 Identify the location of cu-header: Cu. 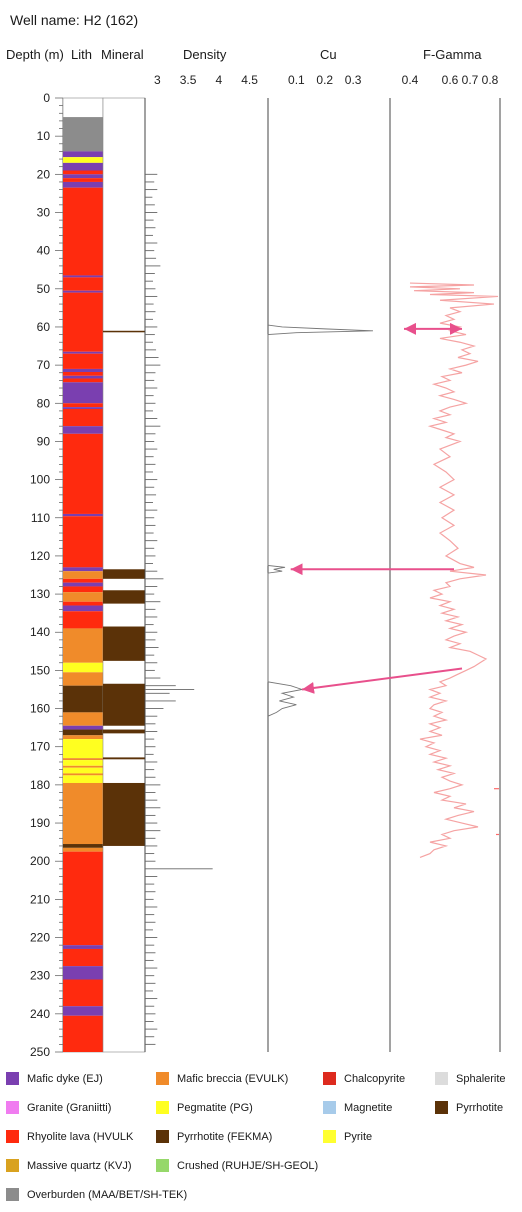
(328, 54).